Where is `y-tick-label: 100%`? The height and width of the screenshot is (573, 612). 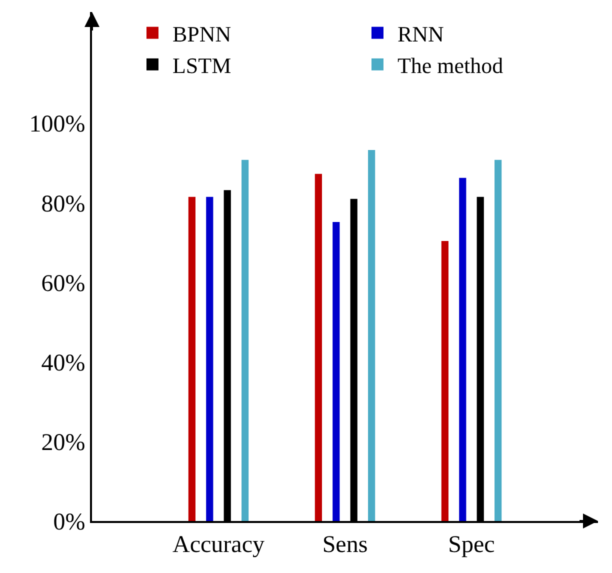 y-tick-label: 100% is located at coordinates (57, 125).